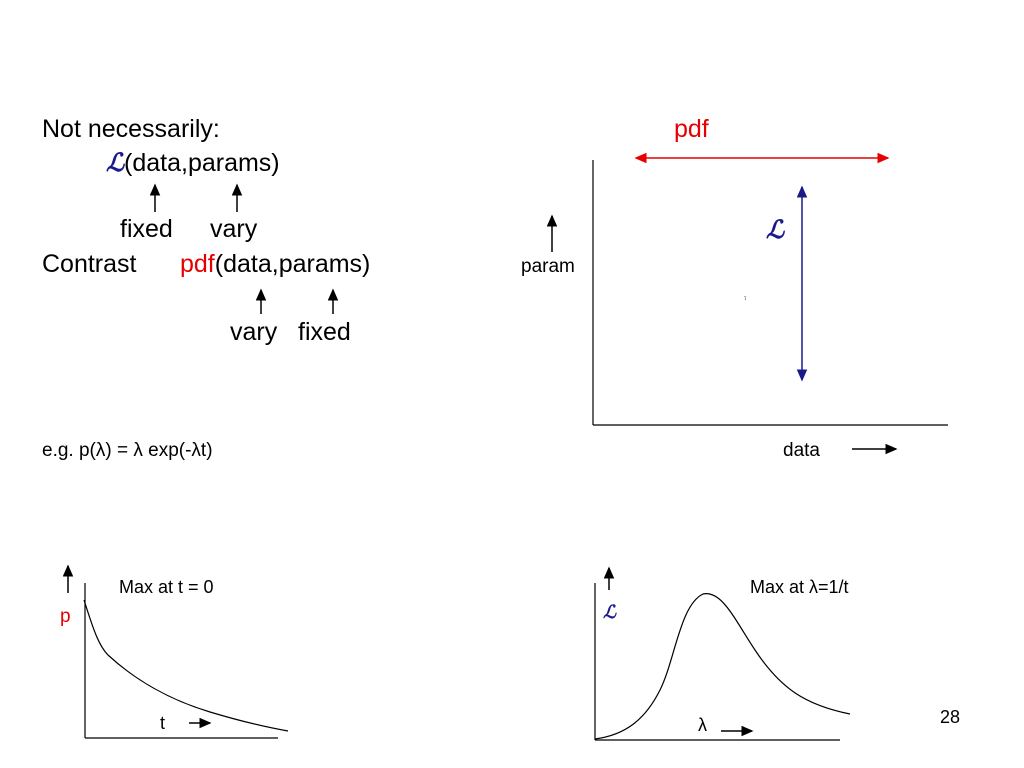  I want to click on max-at-t-annotation: Max at t = 0, so click(166, 587).